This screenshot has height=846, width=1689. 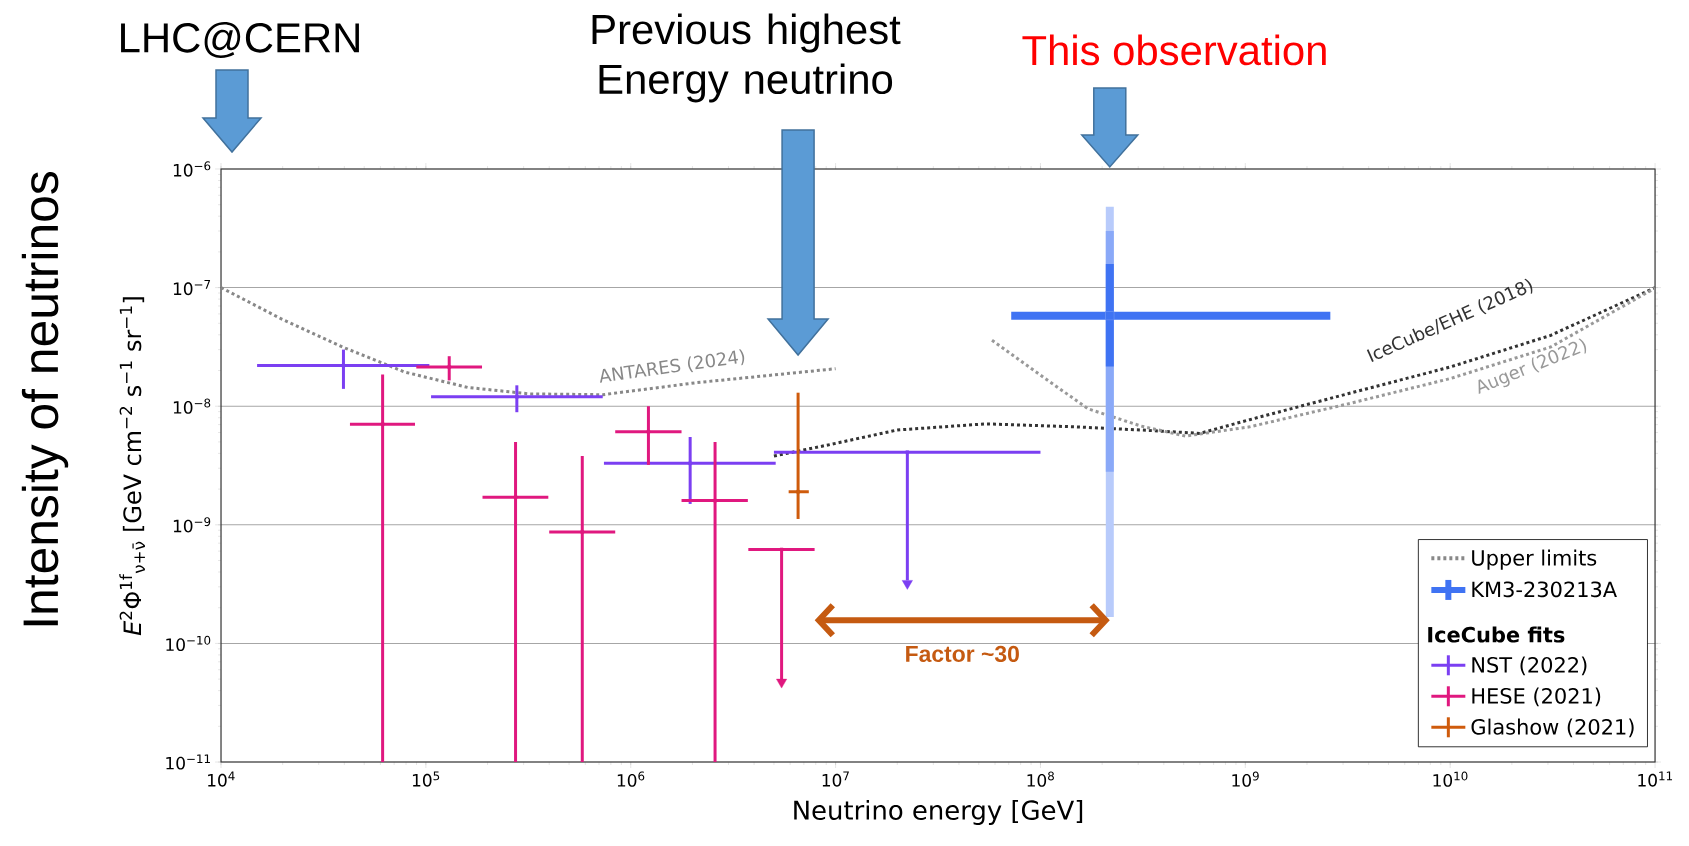 I want to click on text: Previous highest Energy neutrino, so click(x=746, y=58).